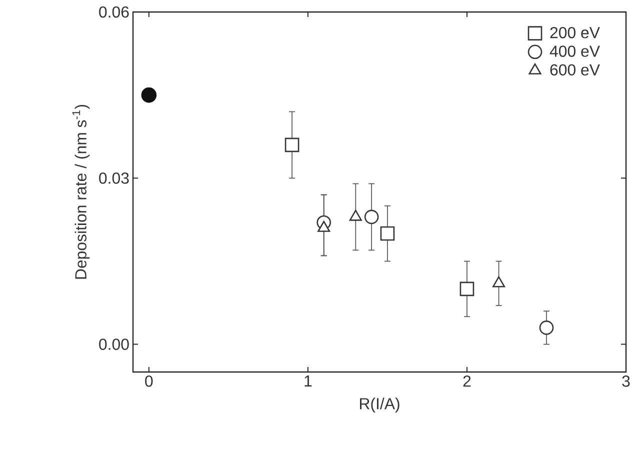 This screenshot has width=635, height=451. What do you see at coordinates (575, 70) in the screenshot?
I see `legend-label: 600 eV` at bounding box center [575, 70].